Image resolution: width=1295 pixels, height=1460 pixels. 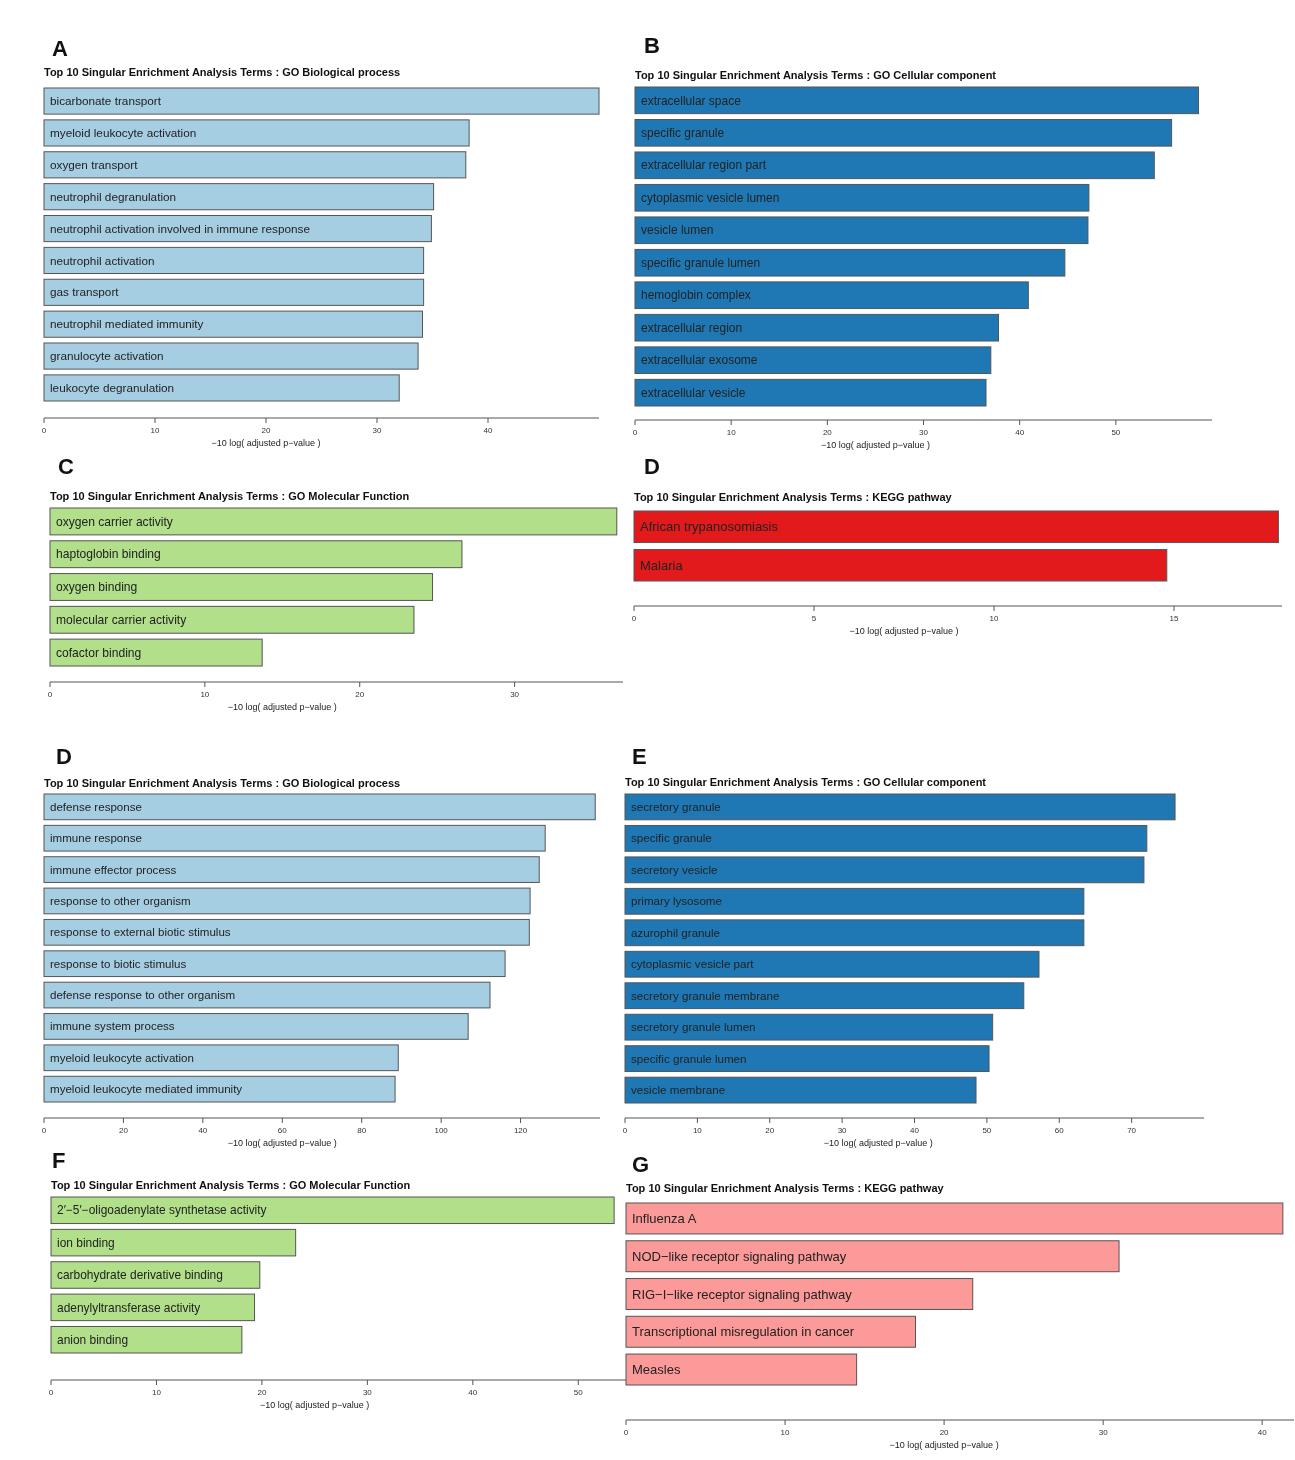 What do you see at coordinates (641, 1164) in the screenshot?
I see `text: G` at bounding box center [641, 1164].